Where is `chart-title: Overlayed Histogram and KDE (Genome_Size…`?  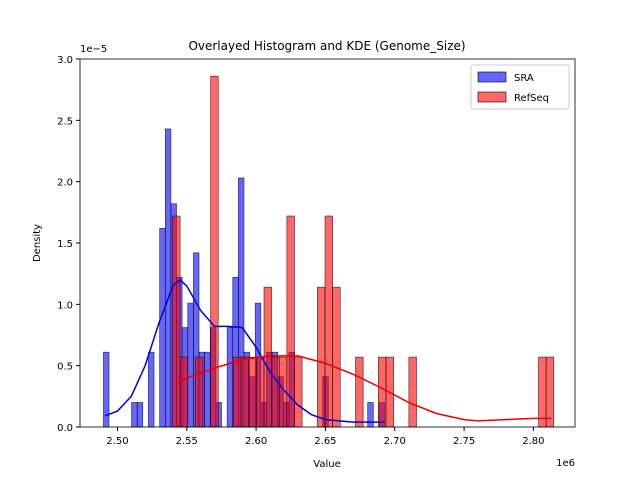 chart-title: Overlayed Histogram and KDE (Genome_Size… is located at coordinates (326, 46).